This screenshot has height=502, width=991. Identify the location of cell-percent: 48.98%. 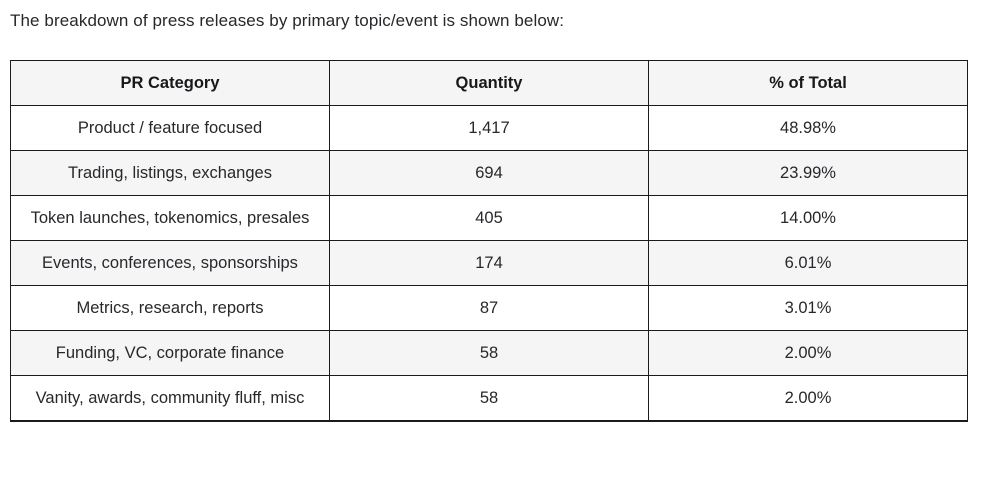
(808, 128).